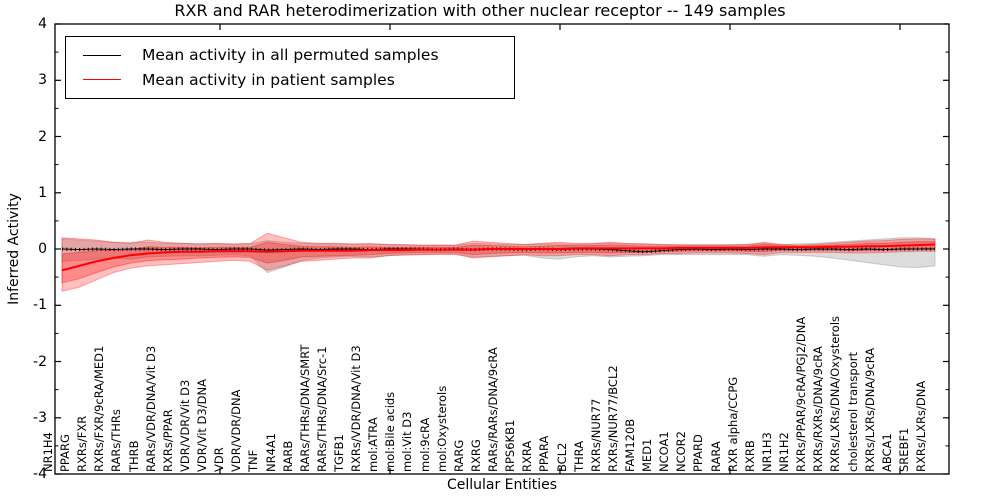 The height and width of the screenshot is (500, 1000). I want to click on x-tick-label: RARs/THRs, so click(116, 440).